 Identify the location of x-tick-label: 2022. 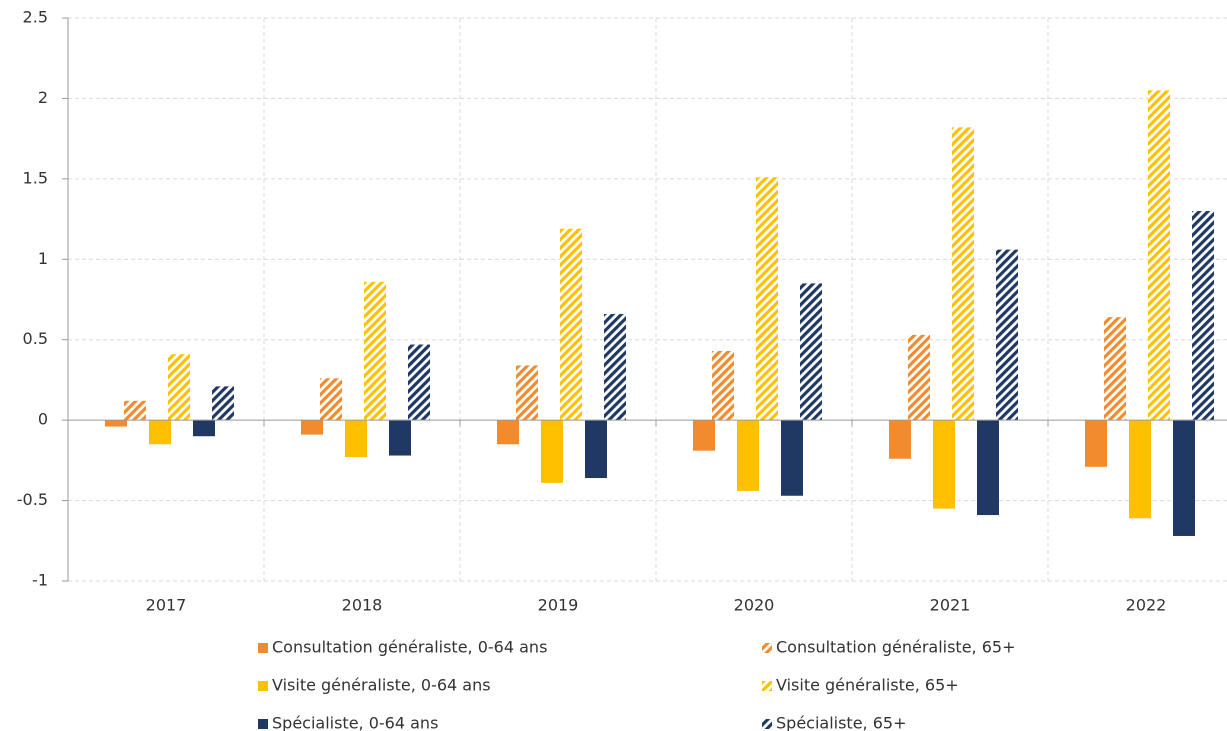
(1146, 605).